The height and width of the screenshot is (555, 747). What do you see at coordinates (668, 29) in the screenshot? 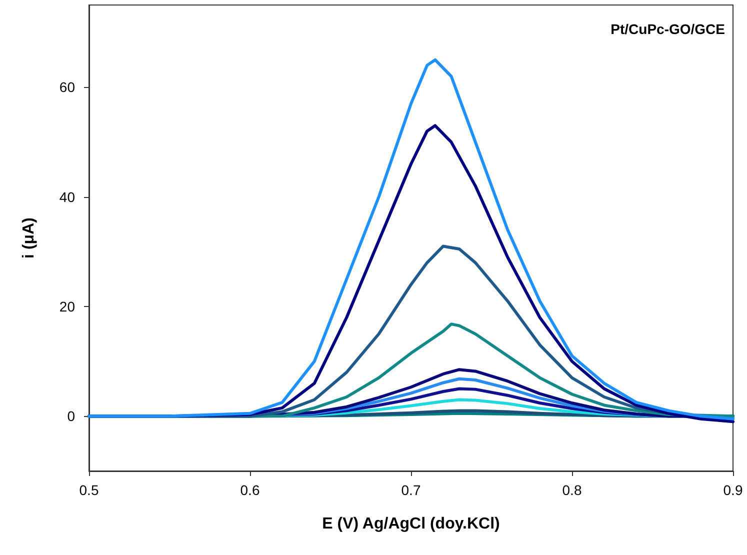
I see `annotation: Pt/CuPc-GO/GCE` at bounding box center [668, 29].